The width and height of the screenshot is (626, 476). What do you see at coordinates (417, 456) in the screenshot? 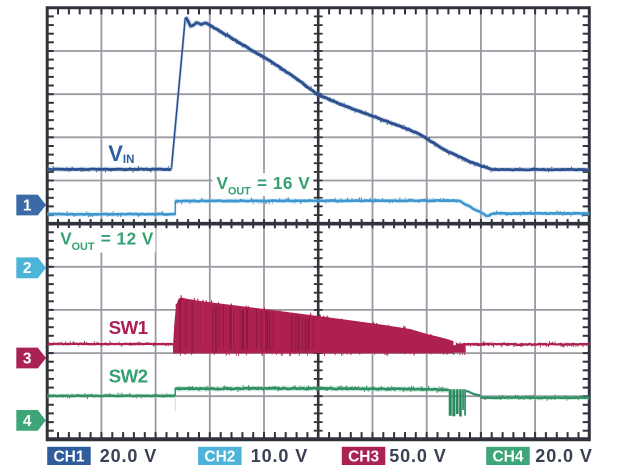
I see `svg-text: 50.0 V` at bounding box center [417, 456].